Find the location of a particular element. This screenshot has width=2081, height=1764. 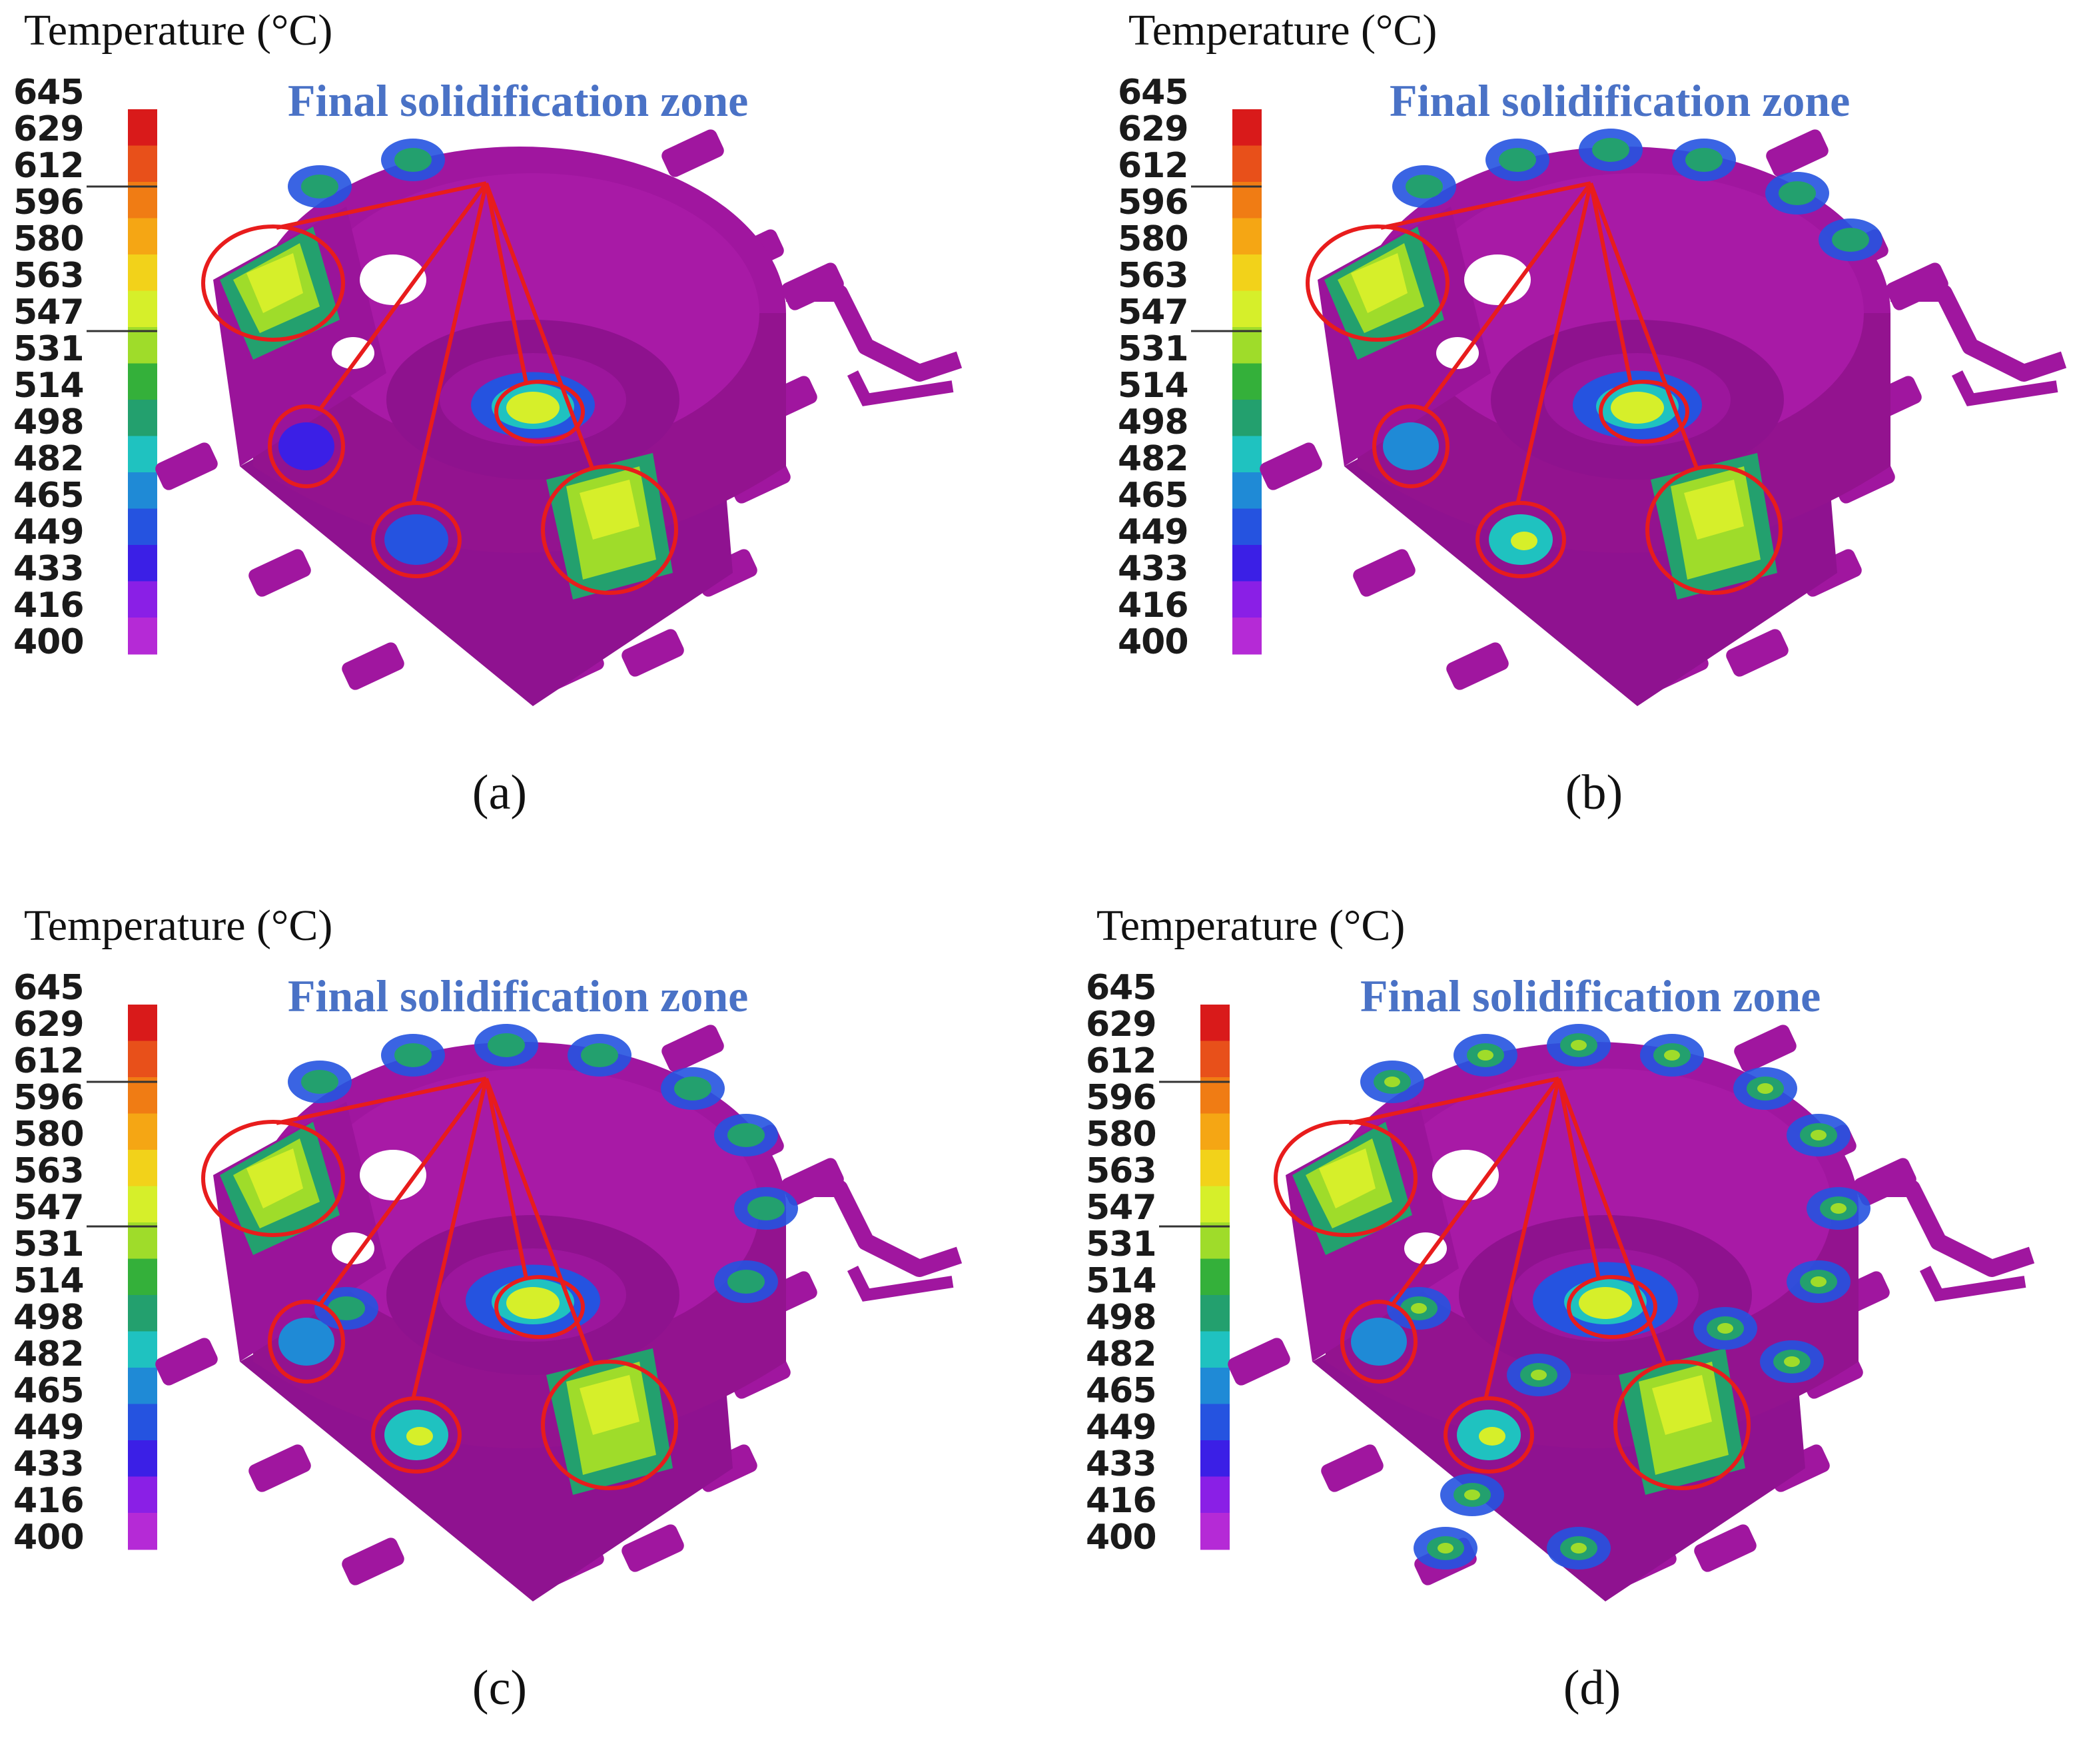

legend-tick-label: 563 is located at coordinates (49, 1171).